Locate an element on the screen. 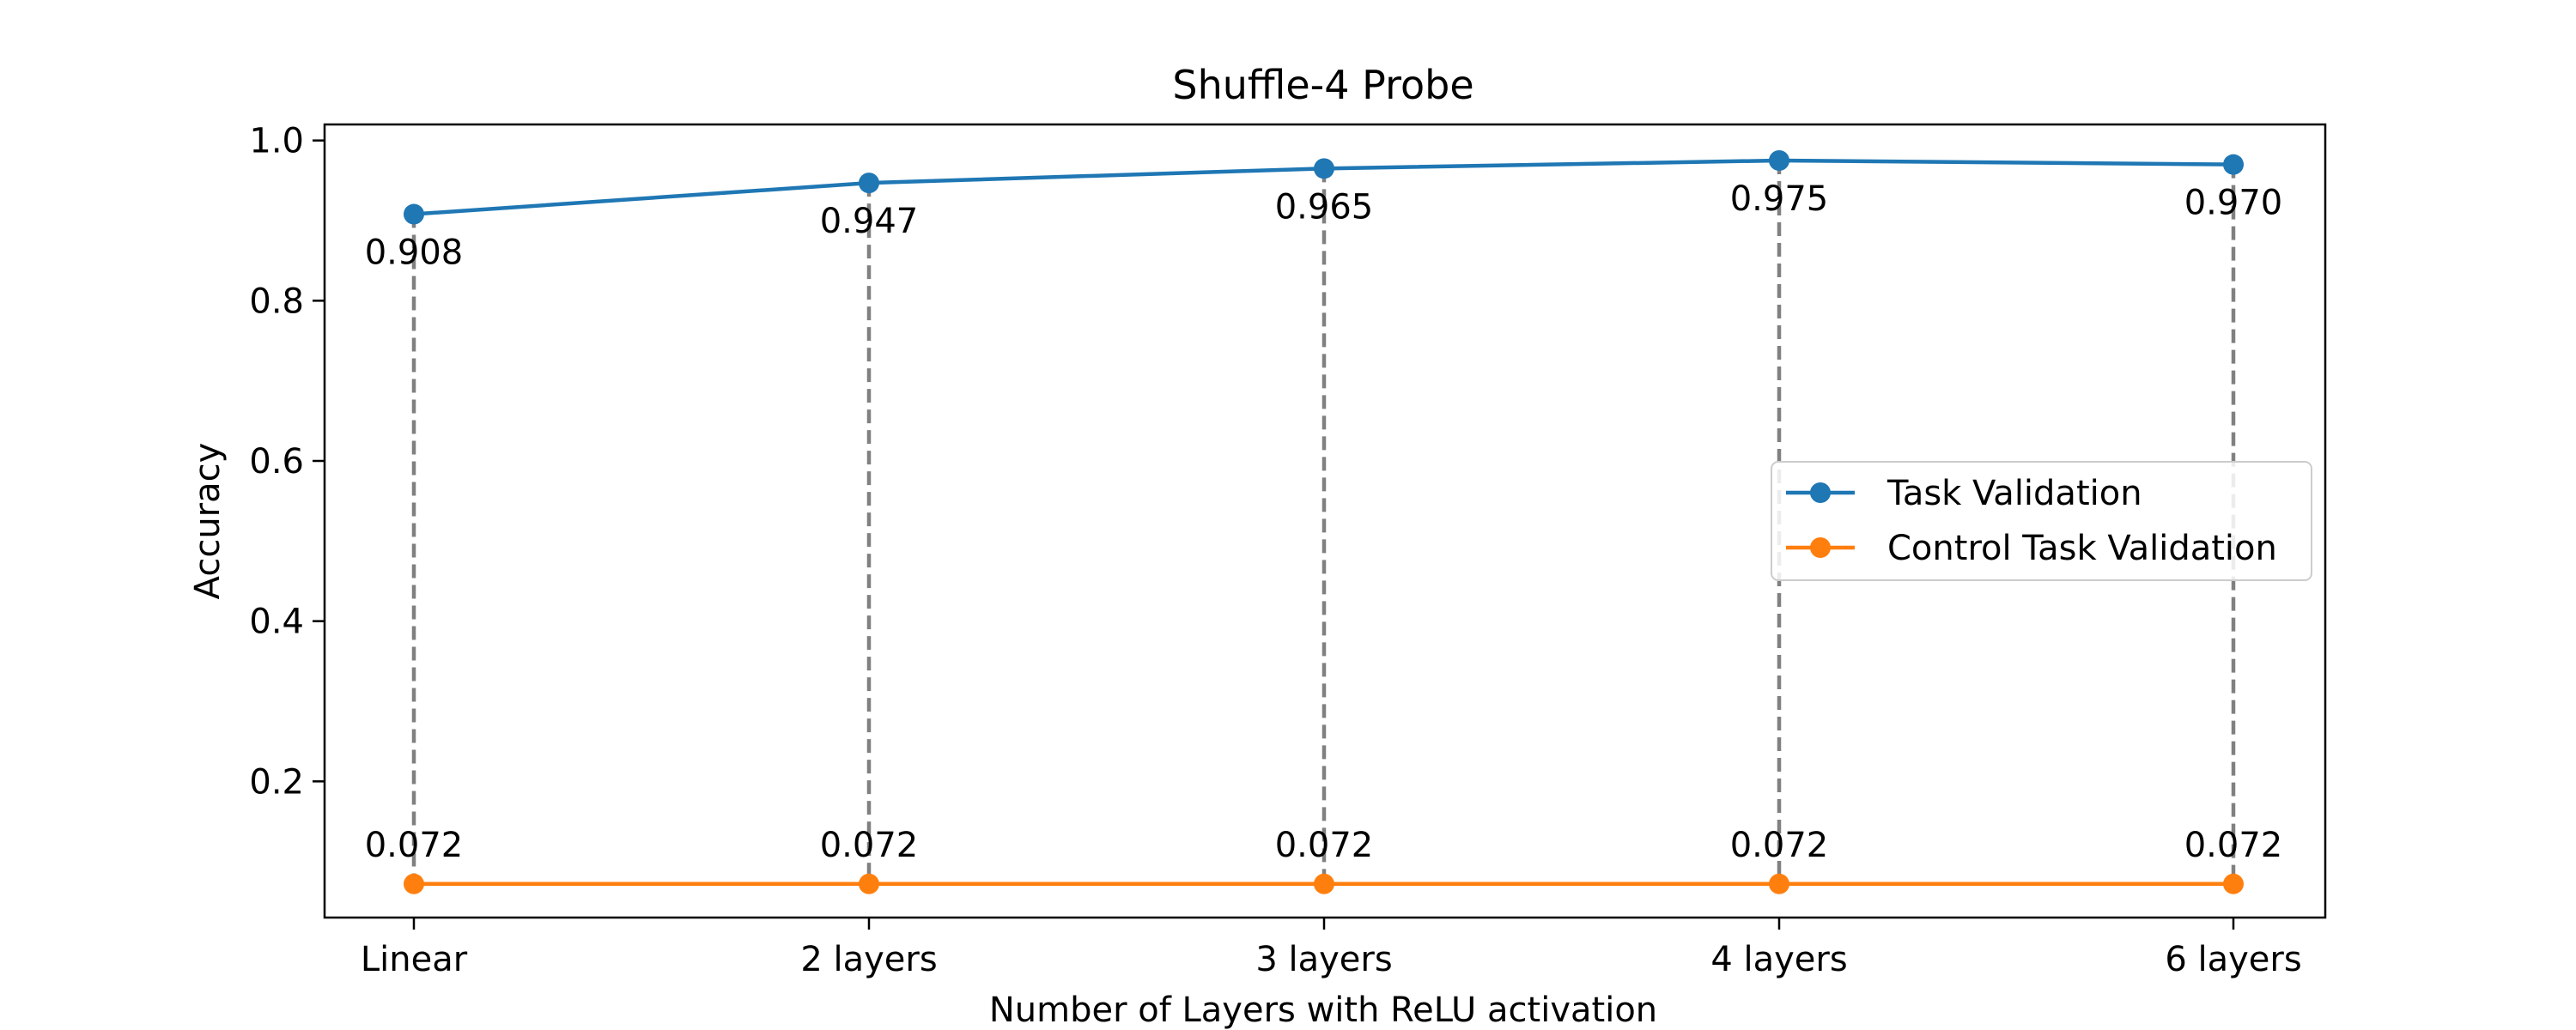  x-tick-label: Linear is located at coordinates (414, 959).